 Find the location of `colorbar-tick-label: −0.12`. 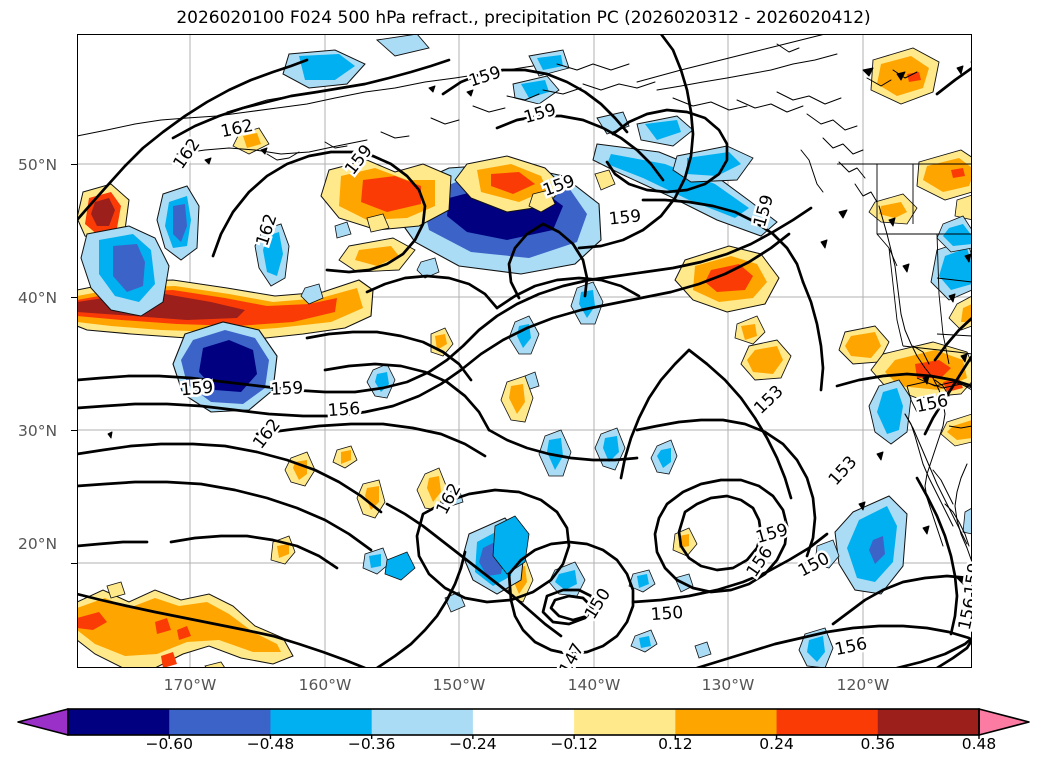

colorbar-tick-label: −0.12 is located at coordinates (574, 744).